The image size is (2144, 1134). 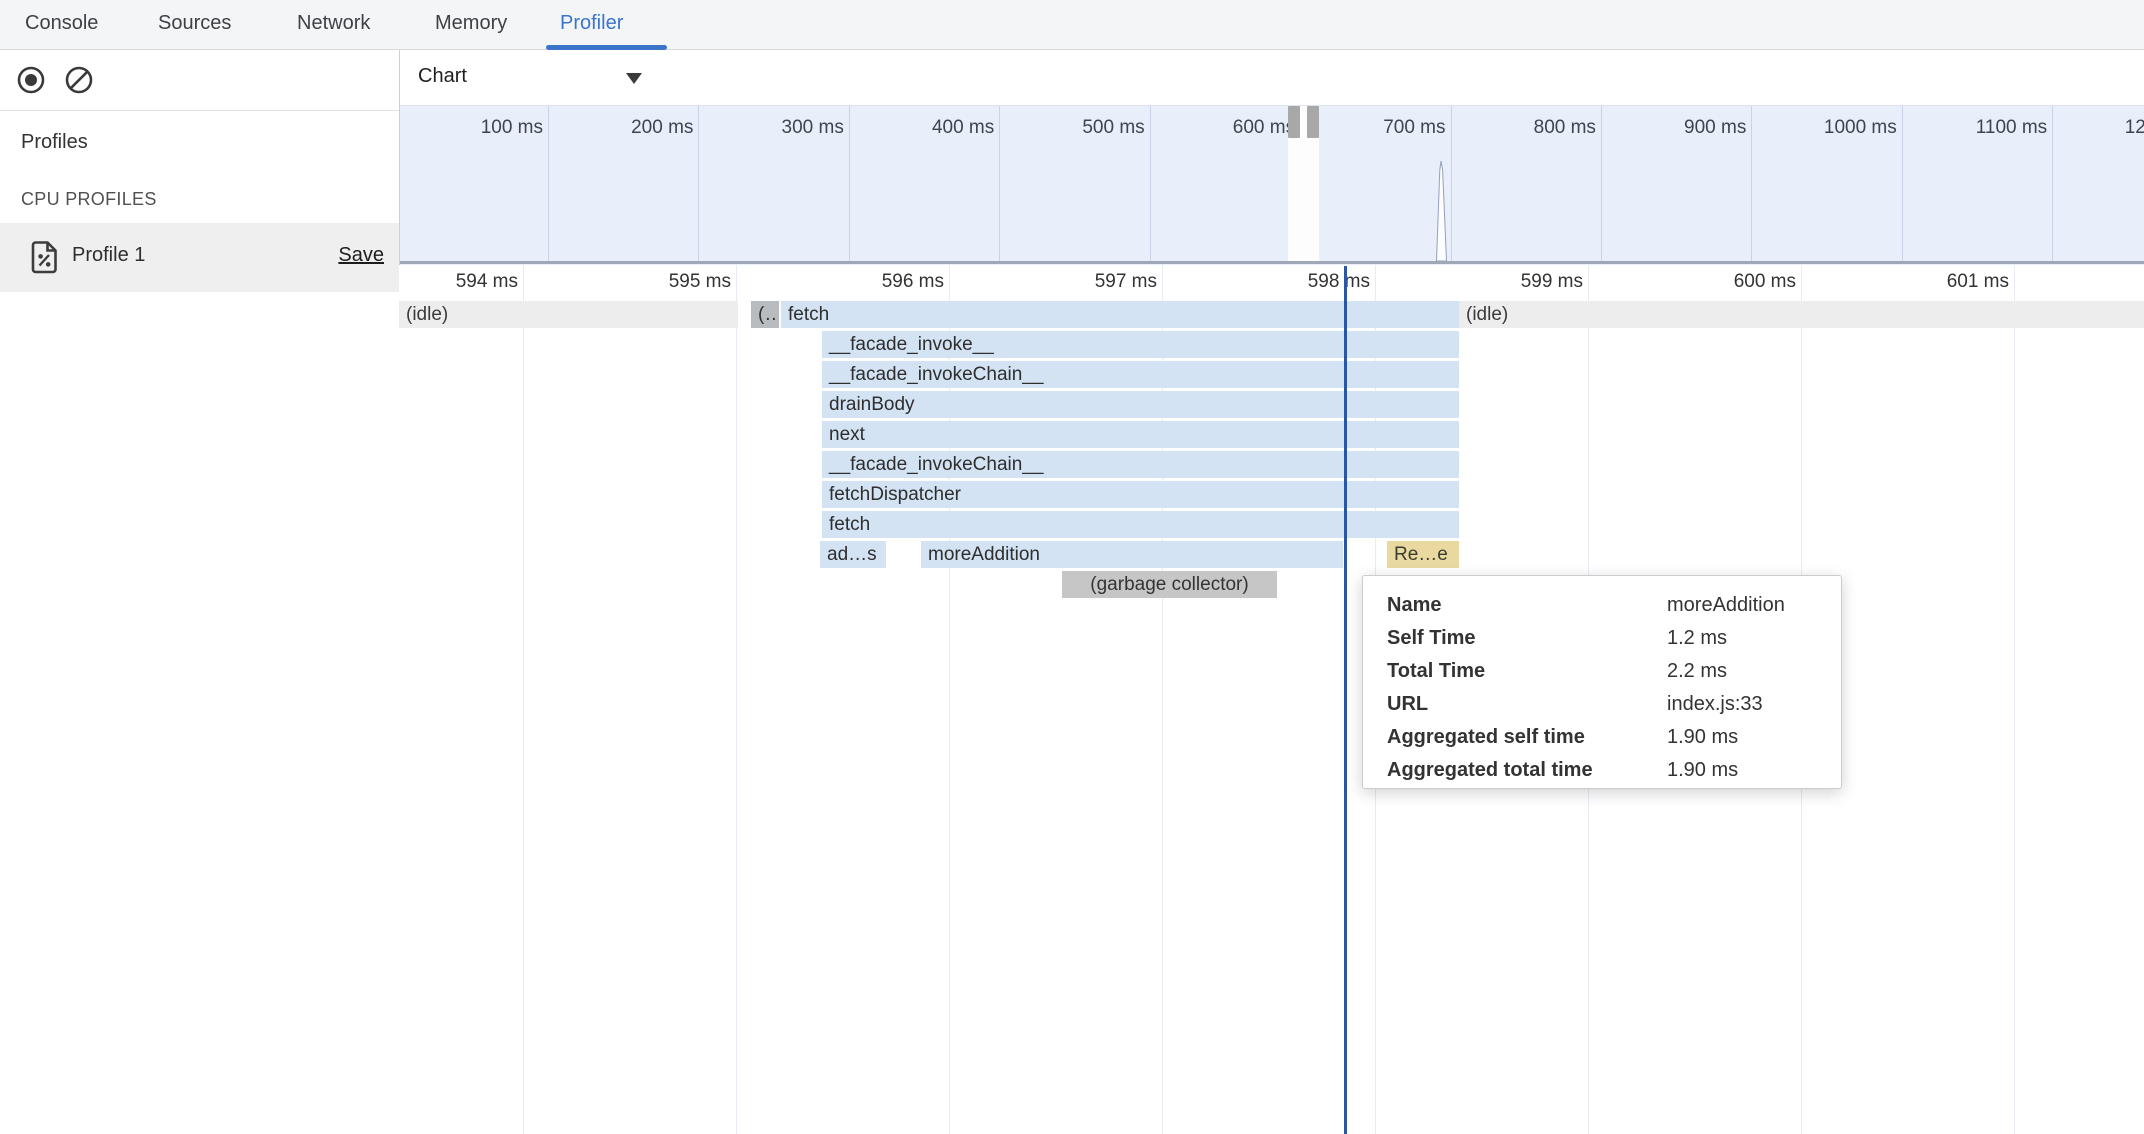 What do you see at coordinates (1264, 127) in the screenshot?
I see `overview-tick-label: 600 ms` at bounding box center [1264, 127].